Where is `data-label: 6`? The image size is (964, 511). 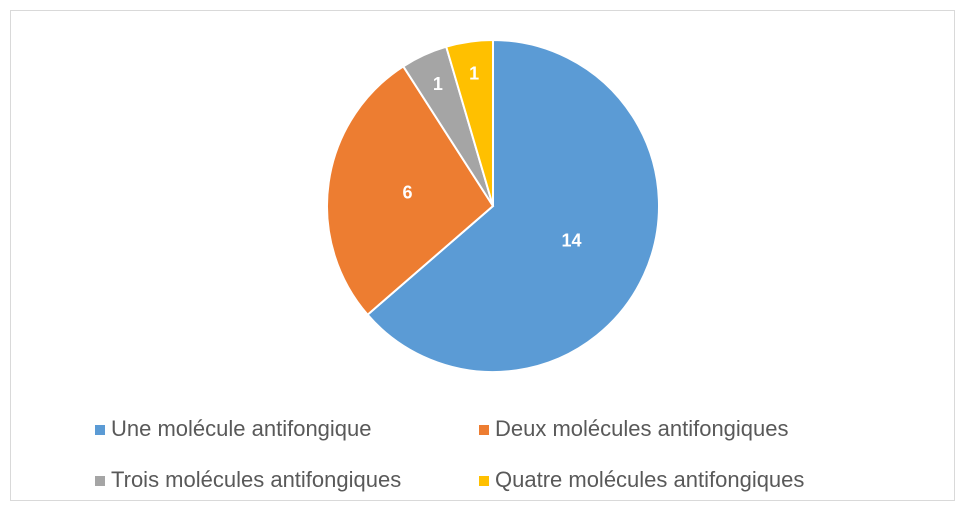 data-label: 6 is located at coordinates (408, 192).